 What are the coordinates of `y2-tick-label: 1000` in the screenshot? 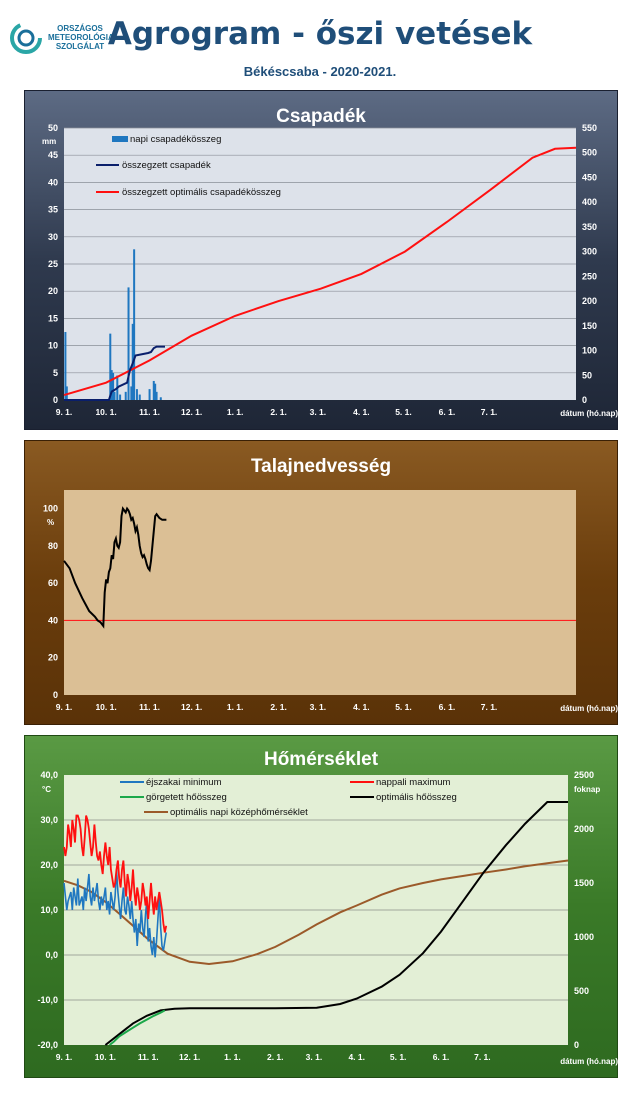 It's located at (584, 937).